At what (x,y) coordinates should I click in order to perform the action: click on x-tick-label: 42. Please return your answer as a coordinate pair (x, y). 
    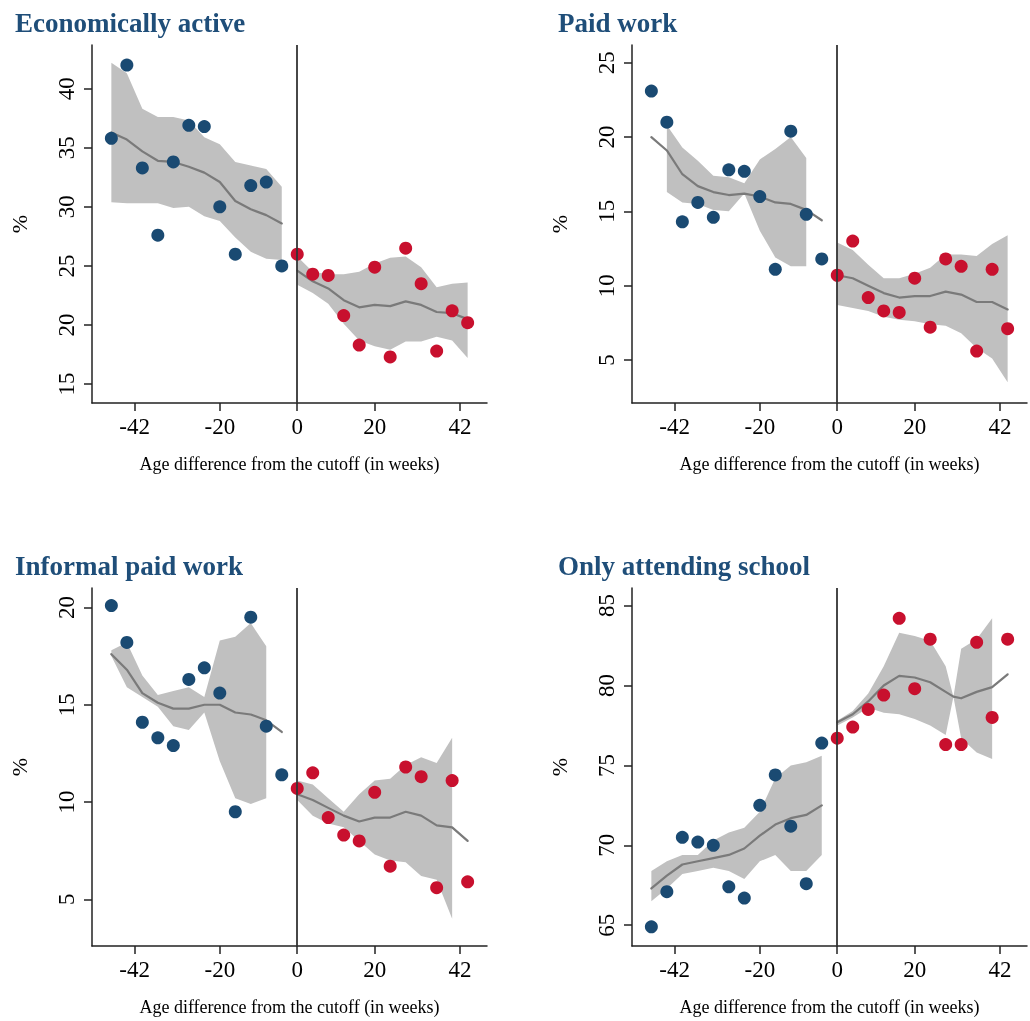
    Looking at the image, I should click on (1000, 969).